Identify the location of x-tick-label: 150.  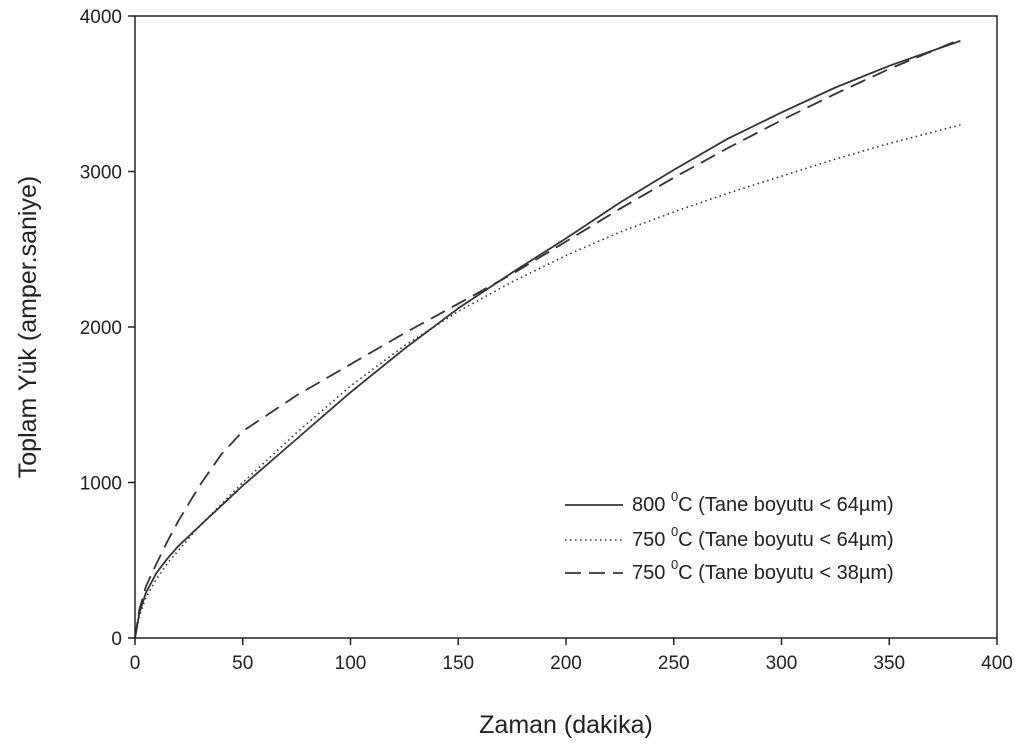
(458, 663).